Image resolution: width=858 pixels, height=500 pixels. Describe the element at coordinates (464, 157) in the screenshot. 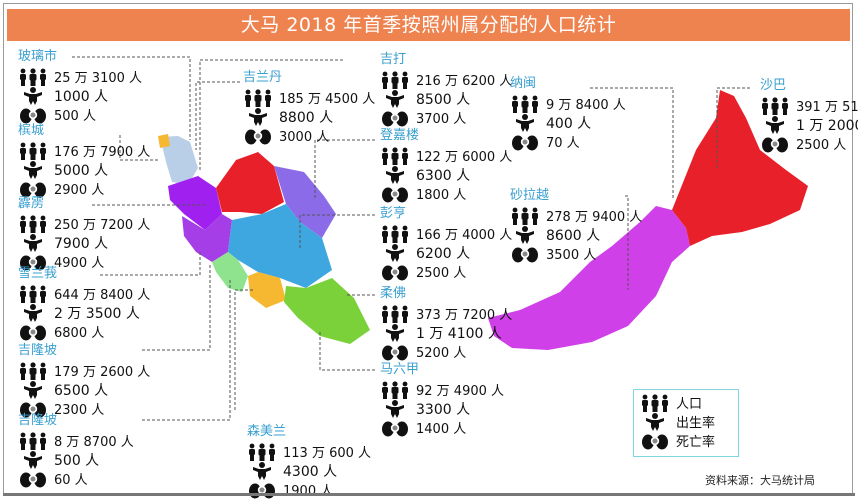

I see `stat-value: 122 万 6000 人` at that location.